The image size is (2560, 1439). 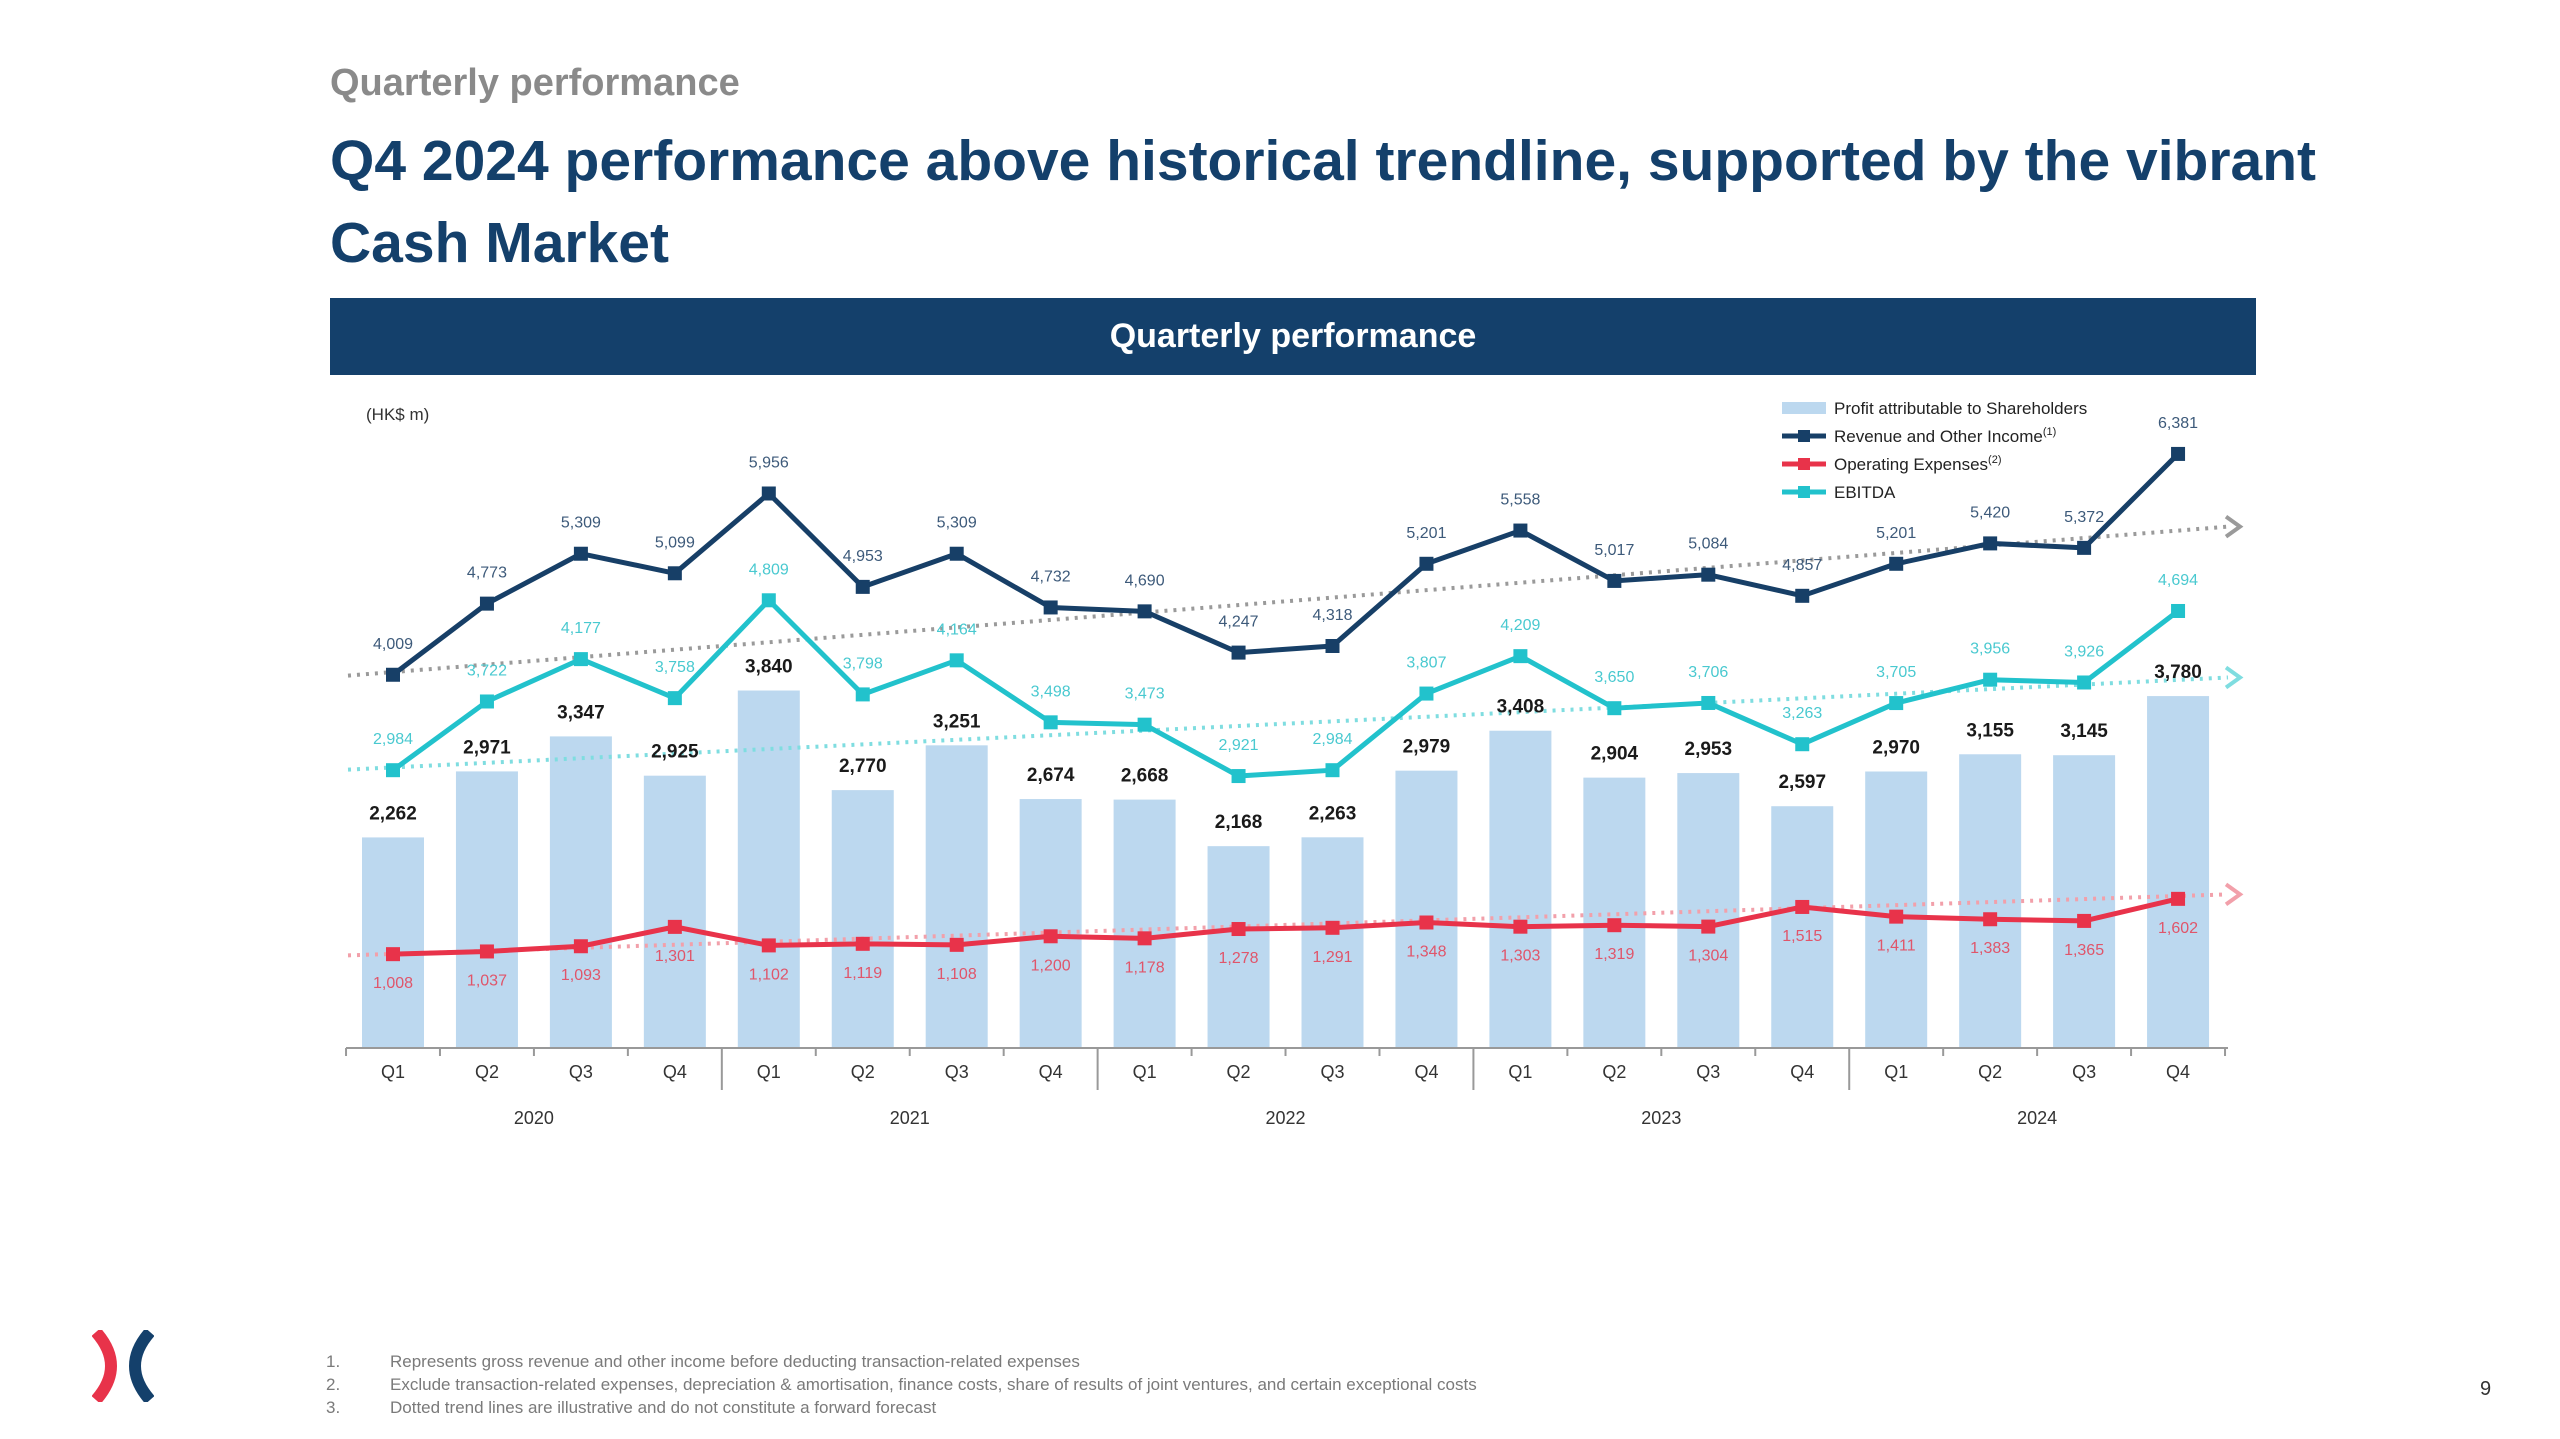 I want to click on opex-label: 1,200, so click(x=1051, y=965).